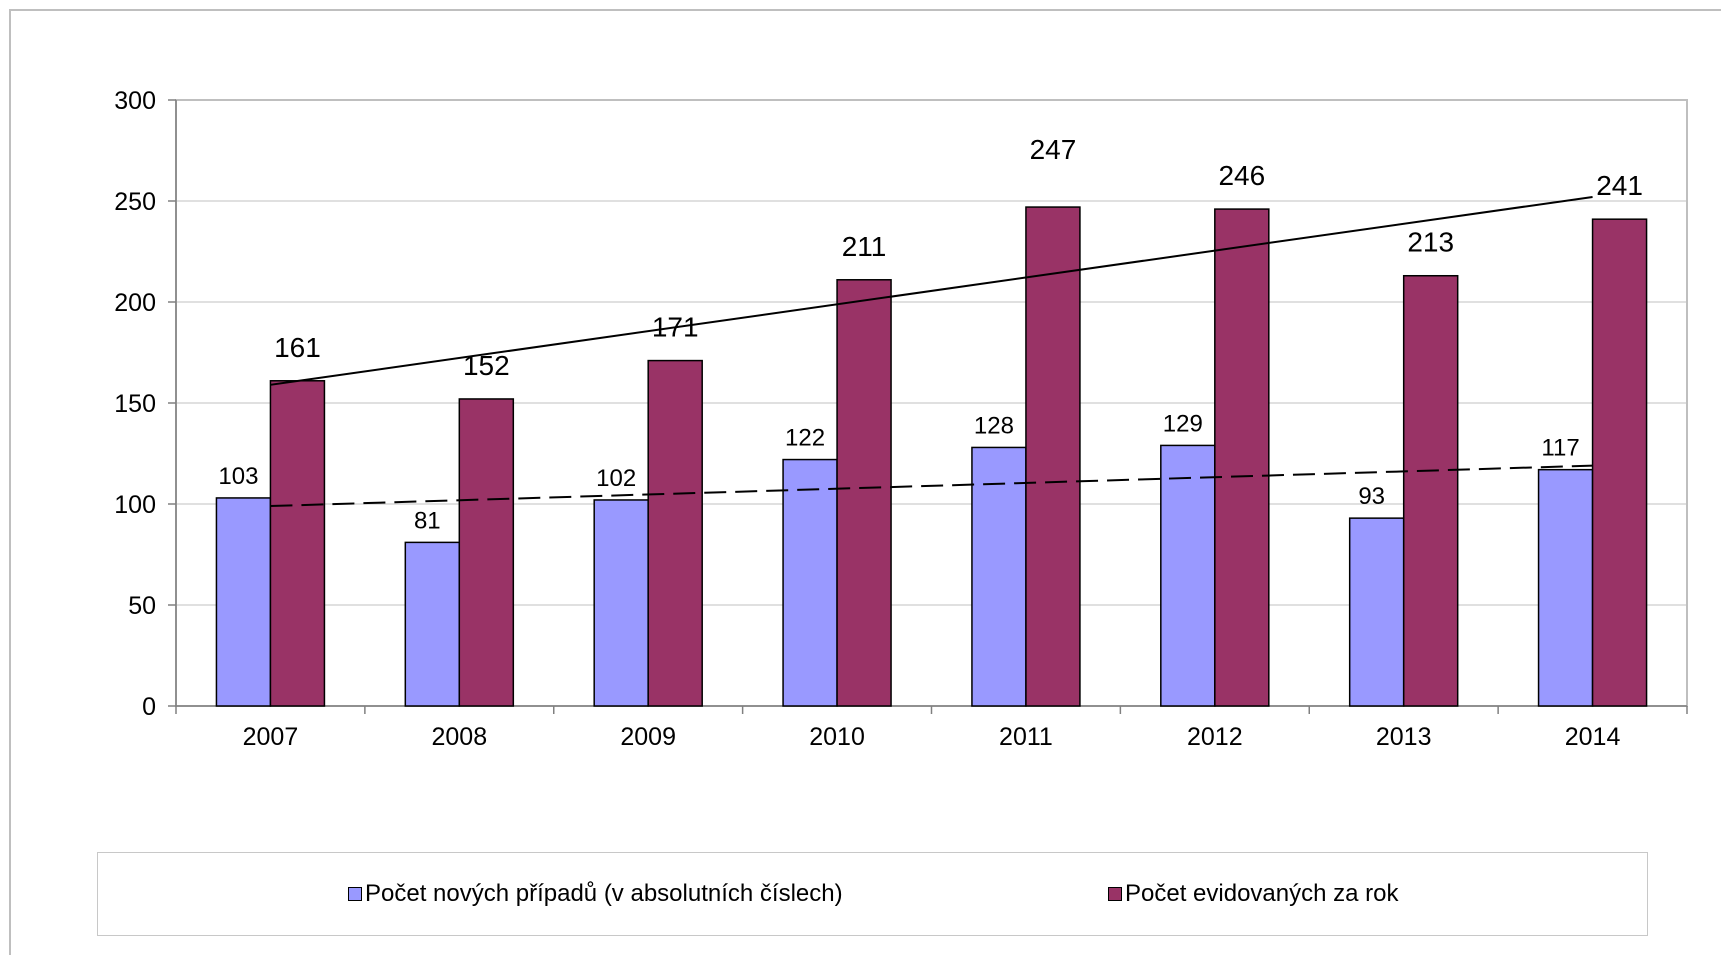 The width and height of the screenshot is (1721, 955). I want to click on legend-item-registered: Počet evidovaných za rok, so click(1253, 894).